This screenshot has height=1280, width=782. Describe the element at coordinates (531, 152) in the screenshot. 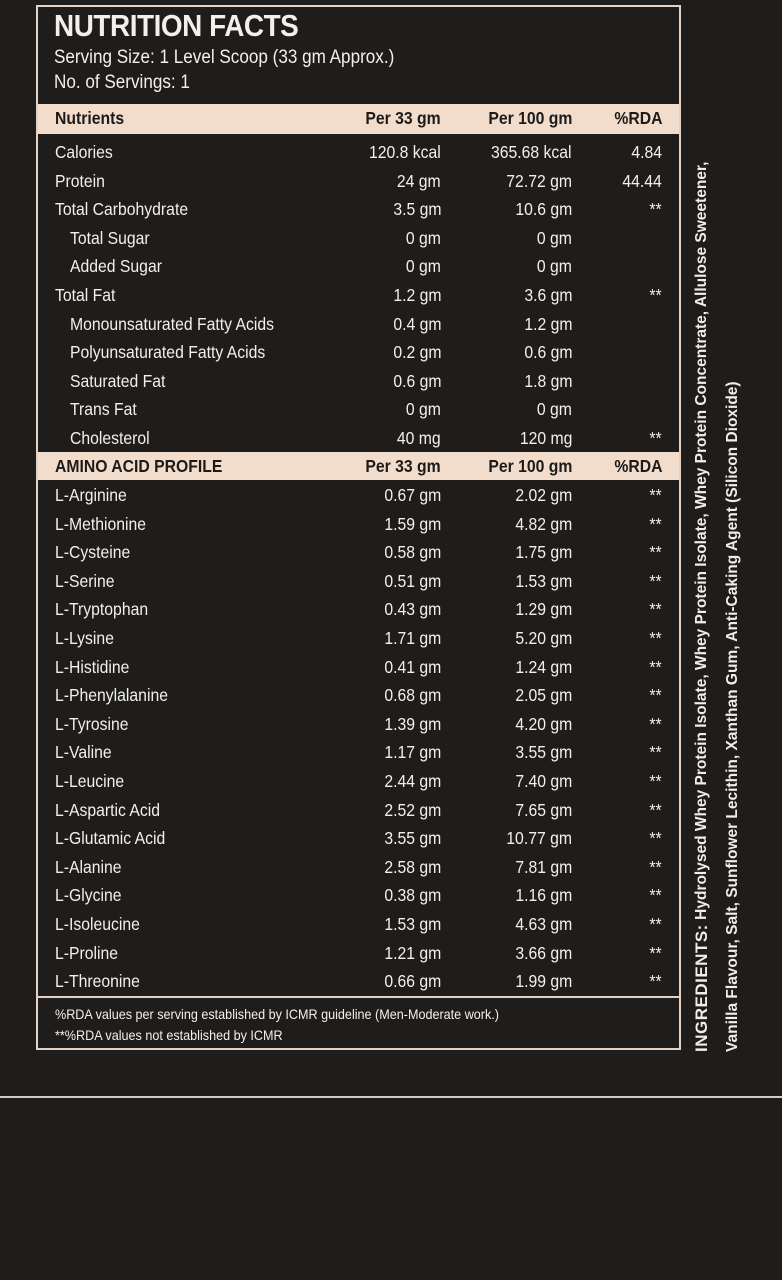

I see `per-100gm-value: 365.68 kcal` at that location.